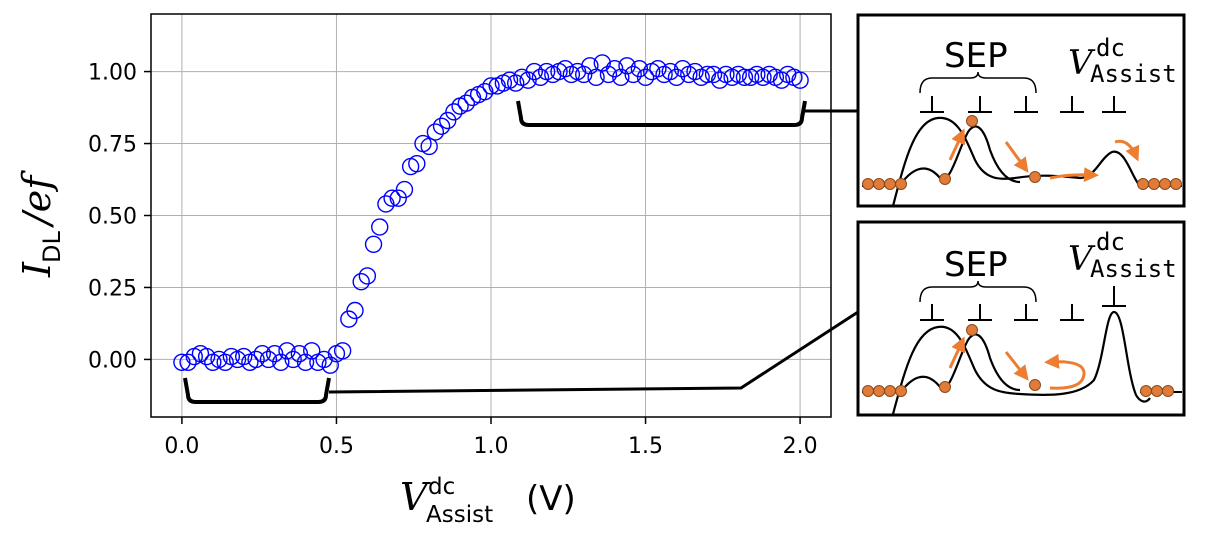 This screenshot has width=1223, height=541. I want to click on y-tick-label: 1.00, so click(112, 73).